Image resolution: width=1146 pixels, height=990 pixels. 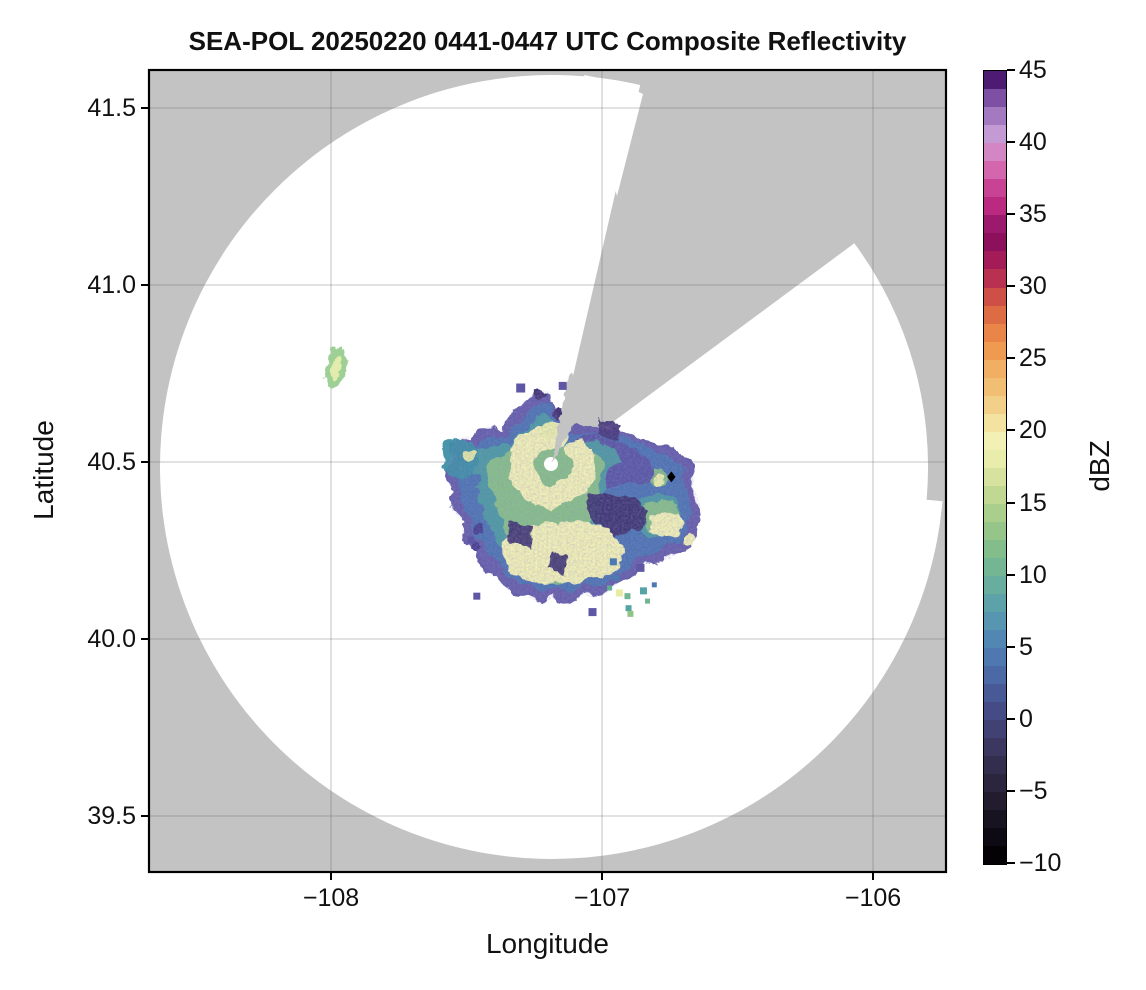 What do you see at coordinates (1026, 718) in the screenshot?
I see `colorbar-tick-label: 0` at bounding box center [1026, 718].